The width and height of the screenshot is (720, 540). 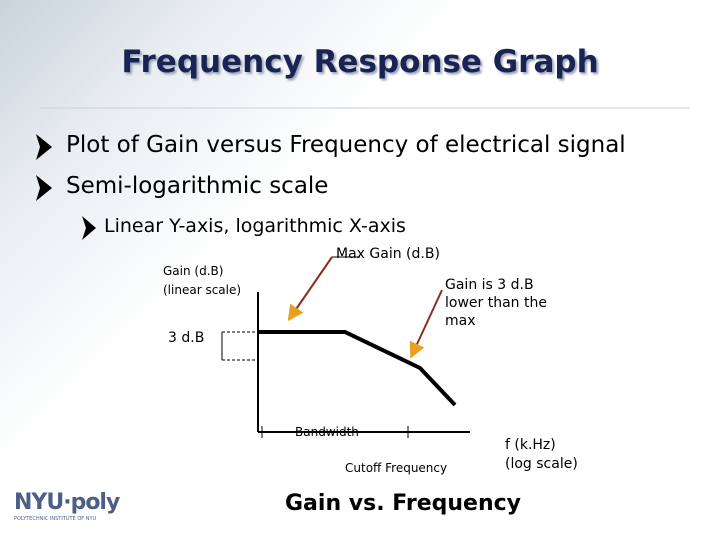 I want to click on annotation-arrows, so click(x=365, y=307).